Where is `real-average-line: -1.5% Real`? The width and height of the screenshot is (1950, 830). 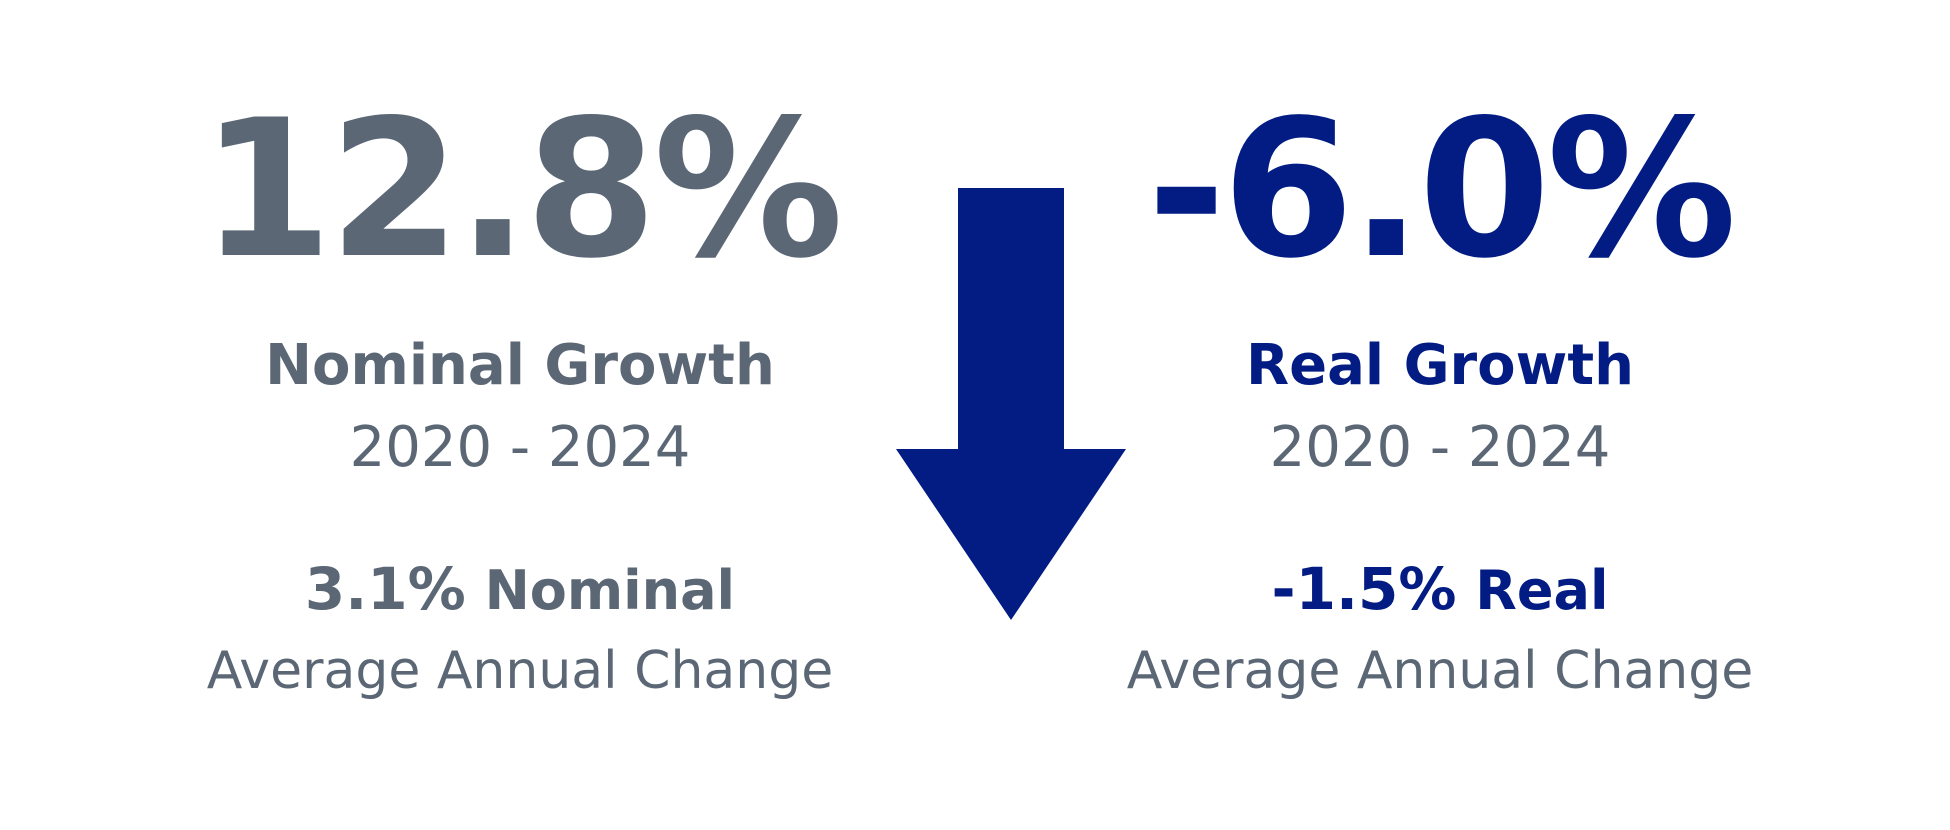
real-average-line: -1.5% Real is located at coordinates (1440, 589).